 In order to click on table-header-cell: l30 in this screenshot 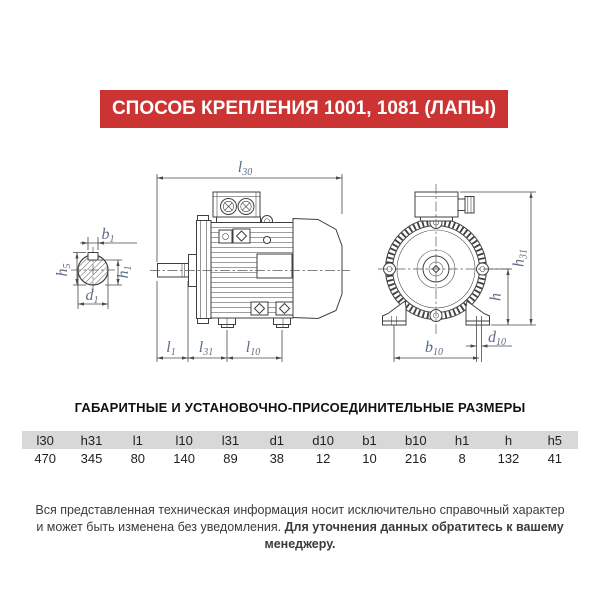, I will do `click(45, 440)`.